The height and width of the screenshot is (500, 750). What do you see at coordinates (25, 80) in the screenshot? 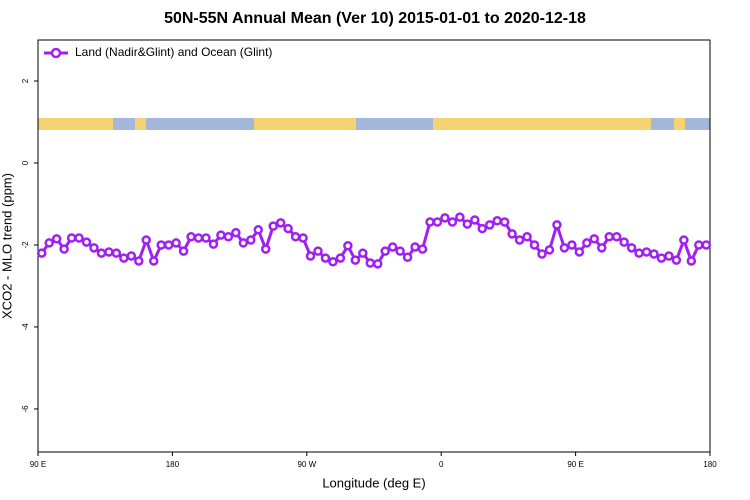
I see `y-tick-label: 2` at bounding box center [25, 80].